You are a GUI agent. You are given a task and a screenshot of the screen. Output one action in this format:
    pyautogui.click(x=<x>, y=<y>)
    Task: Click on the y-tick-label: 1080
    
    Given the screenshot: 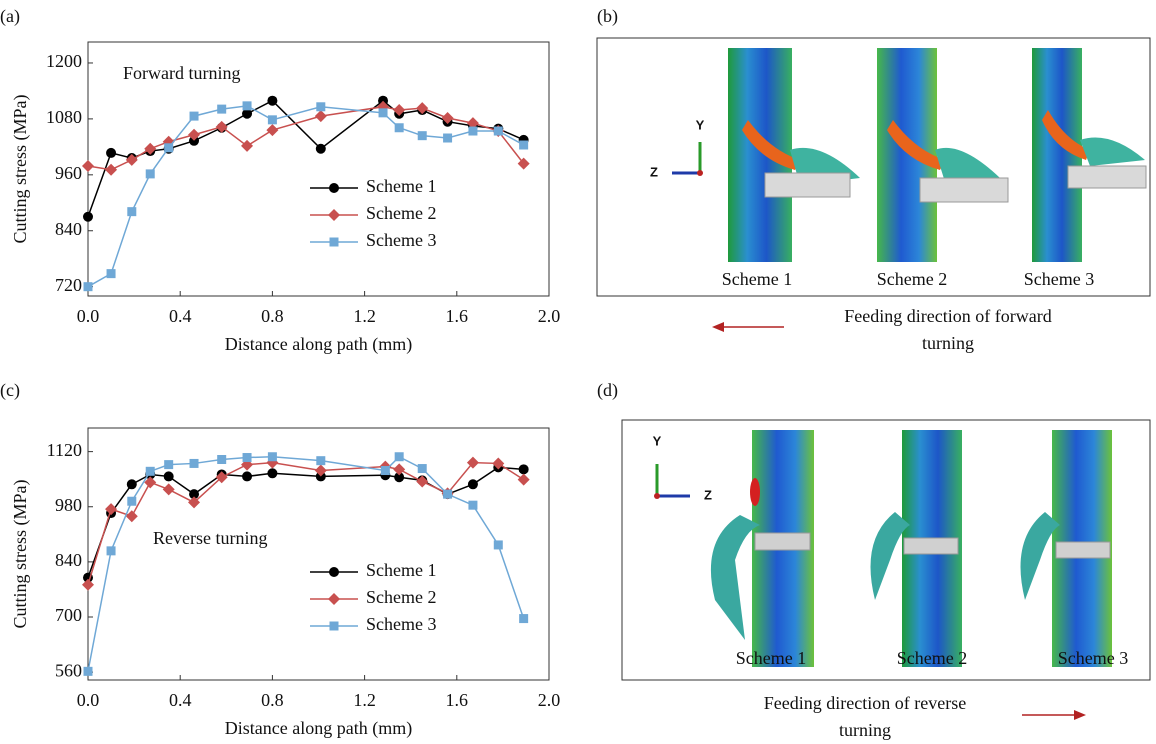 What is the action you would take?
    pyautogui.click(x=64, y=117)
    